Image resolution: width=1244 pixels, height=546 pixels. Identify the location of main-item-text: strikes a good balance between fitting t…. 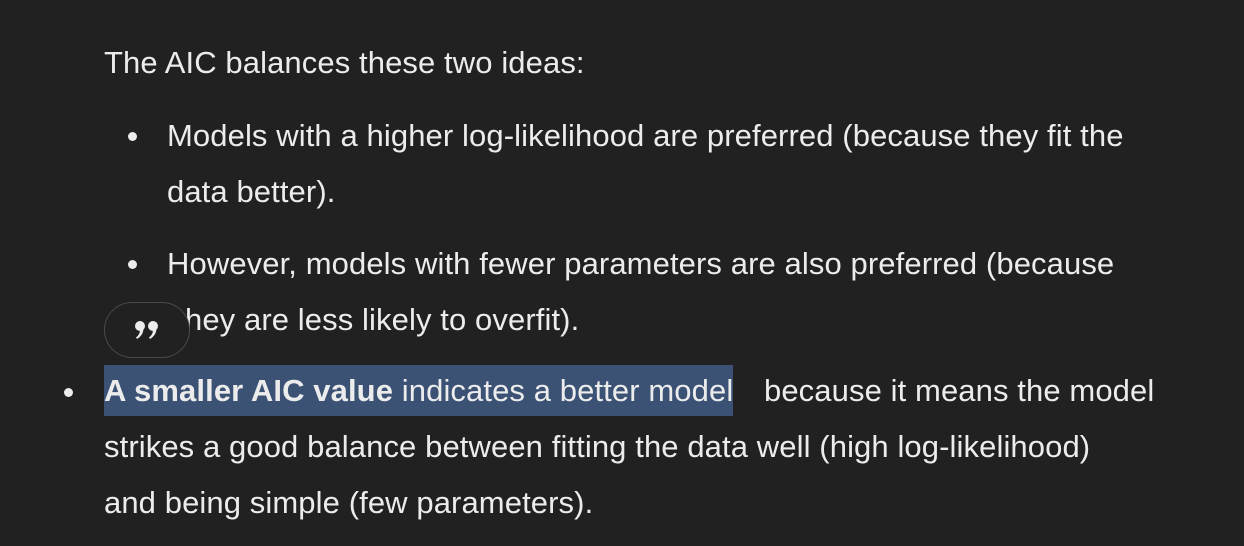
(597, 446).